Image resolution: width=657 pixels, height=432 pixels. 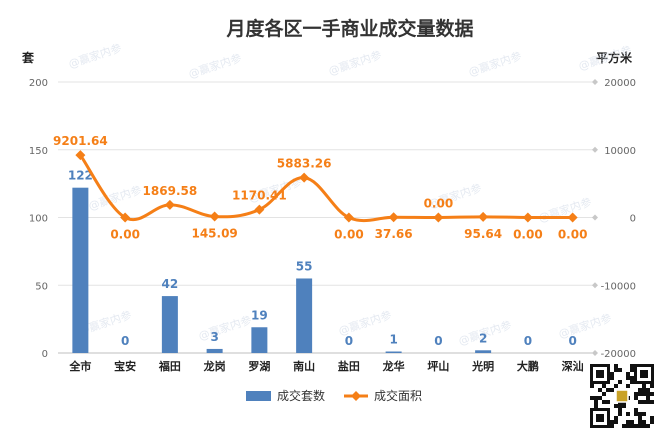 I want to click on right-tick-label: 10000, so click(x=620, y=151).